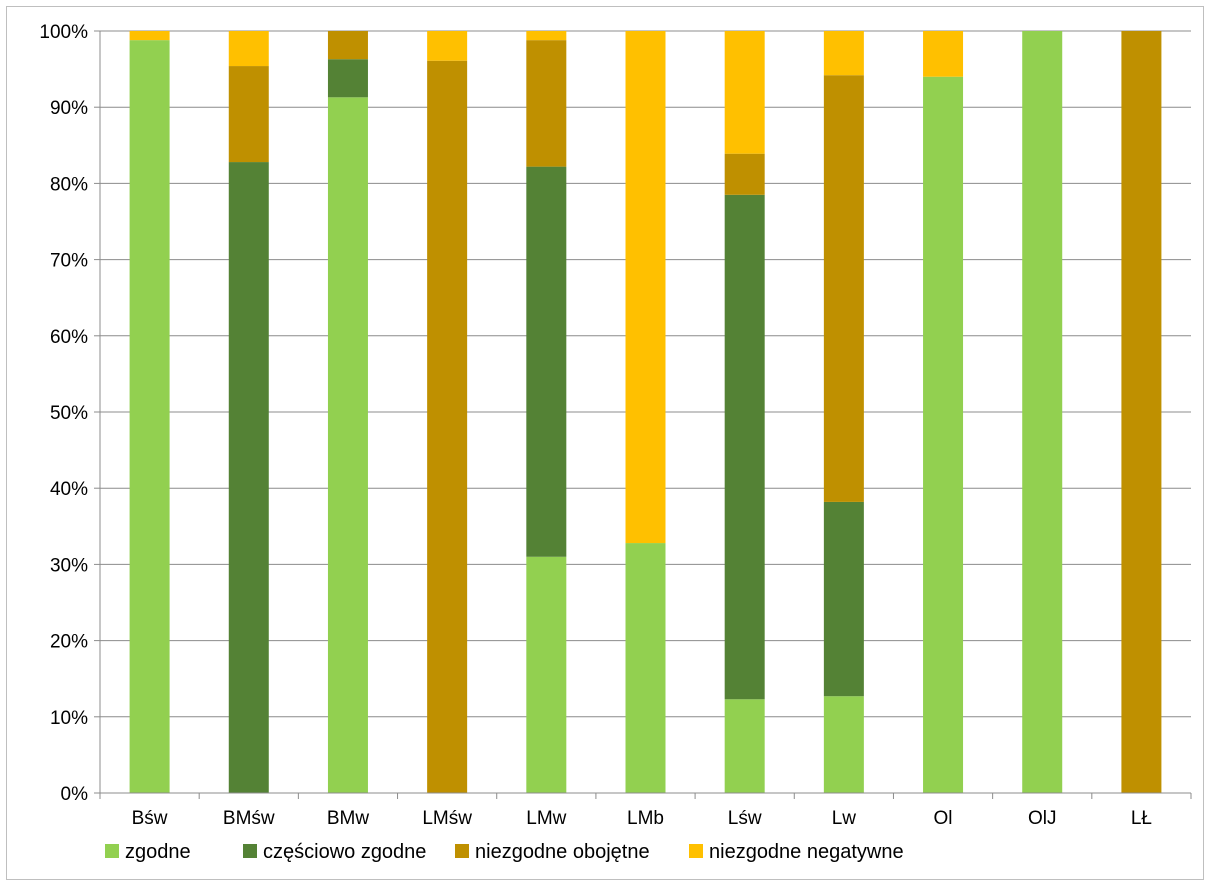 The image size is (1212, 888). What do you see at coordinates (1042, 818) in the screenshot?
I see `x-tick-label: OlJ` at bounding box center [1042, 818].